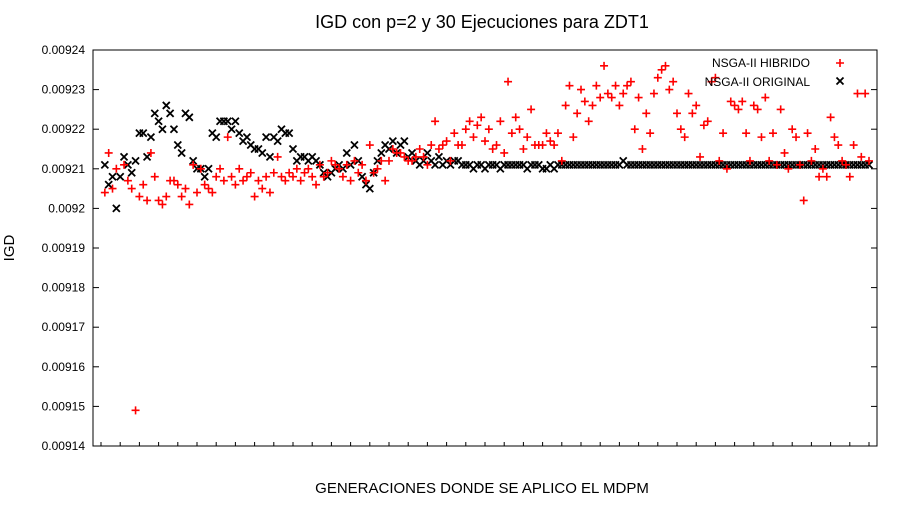 This screenshot has width=900, height=505. I want to click on y-axis-label: IGD, so click(9, 248).